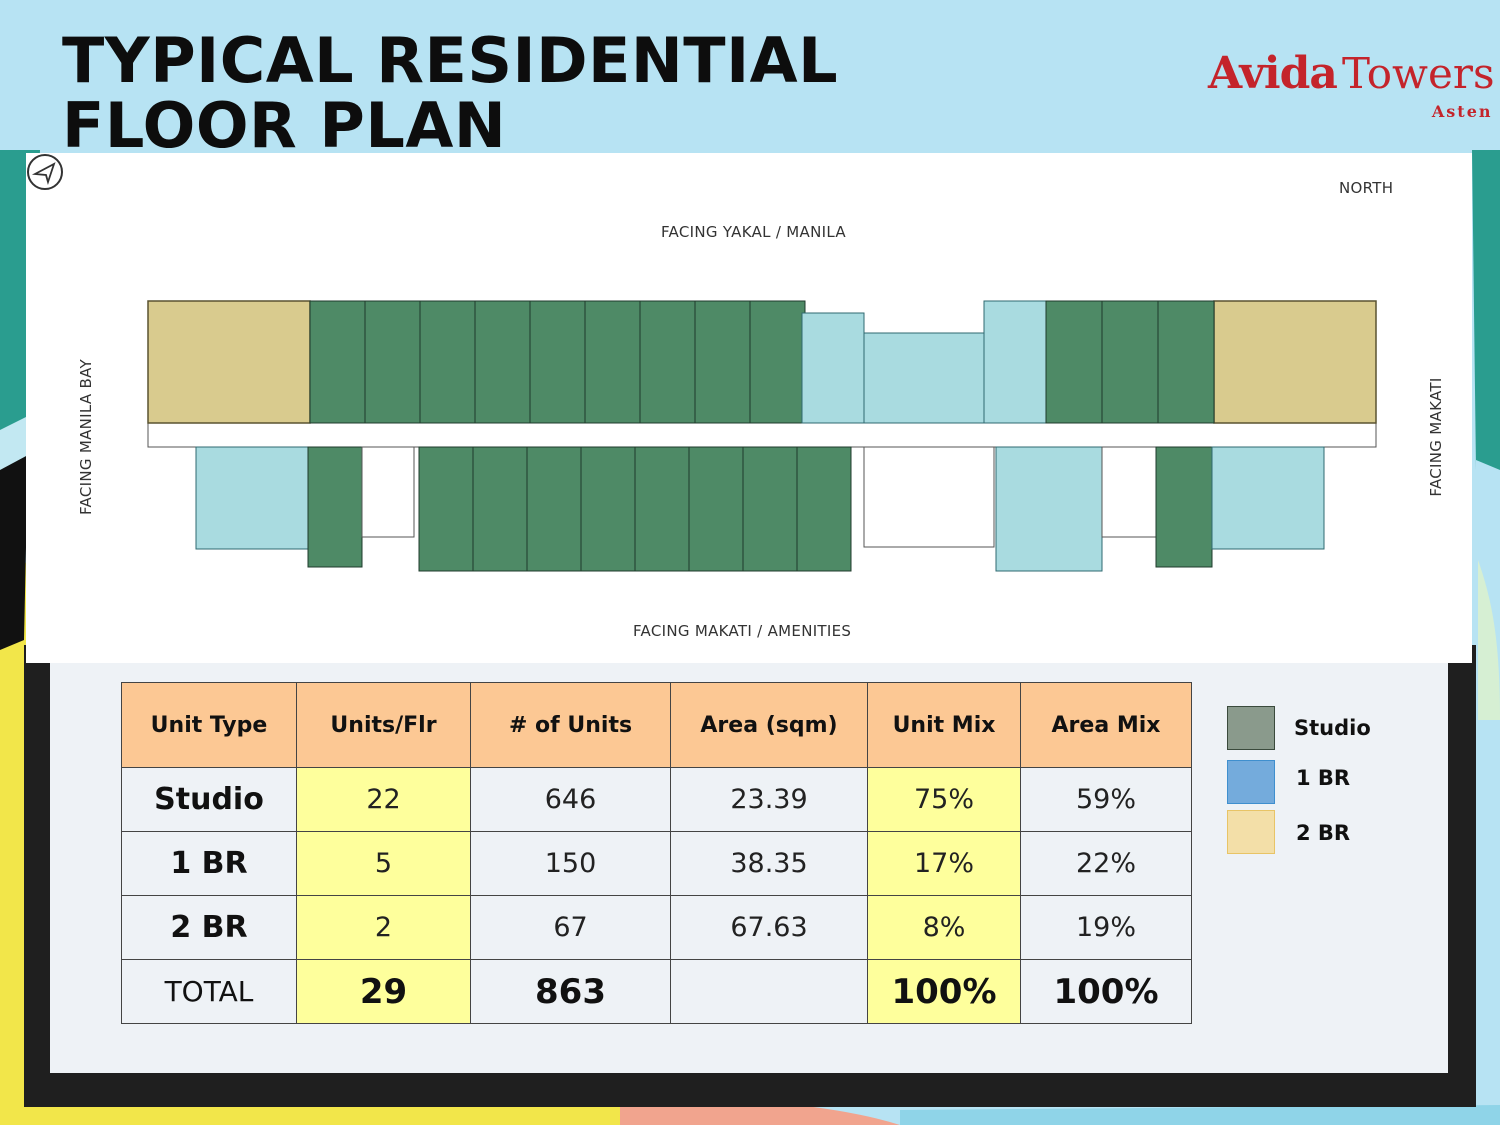 The image size is (1500, 1125). Describe the element at coordinates (570, 725) in the screenshot. I see `header-number-of-units: # of Units` at that location.